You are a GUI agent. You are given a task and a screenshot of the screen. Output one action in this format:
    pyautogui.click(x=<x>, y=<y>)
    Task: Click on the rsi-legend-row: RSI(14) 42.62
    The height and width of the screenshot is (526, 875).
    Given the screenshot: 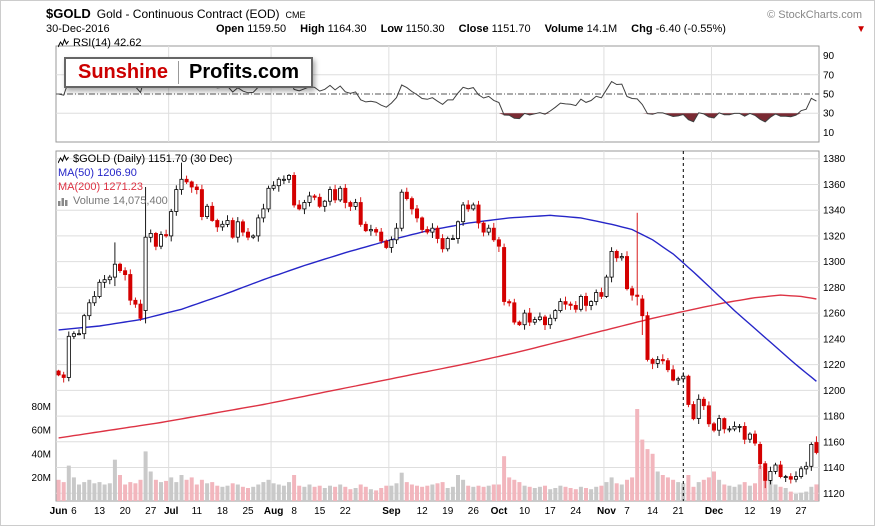 What is the action you would take?
    pyautogui.click(x=99, y=43)
    